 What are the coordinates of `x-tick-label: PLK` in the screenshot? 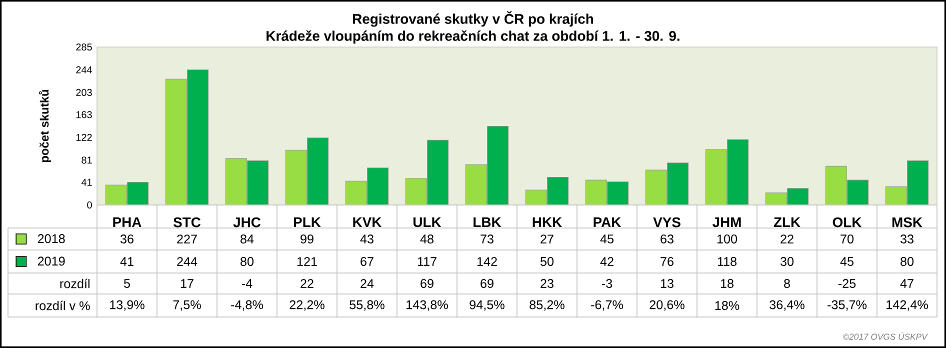 It's located at (307, 222).